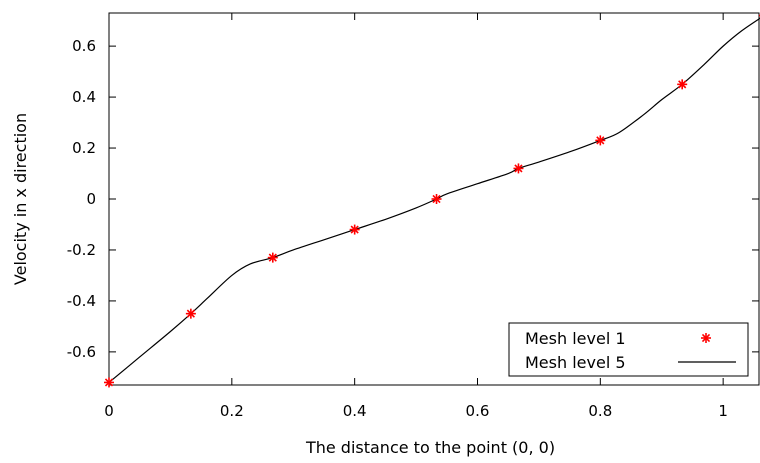 The image size is (760, 463). What do you see at coordinates (20, 199) in the screenshot?
I see `y-axis-title: Velocity in x direction` at bounding box center [20, 199].